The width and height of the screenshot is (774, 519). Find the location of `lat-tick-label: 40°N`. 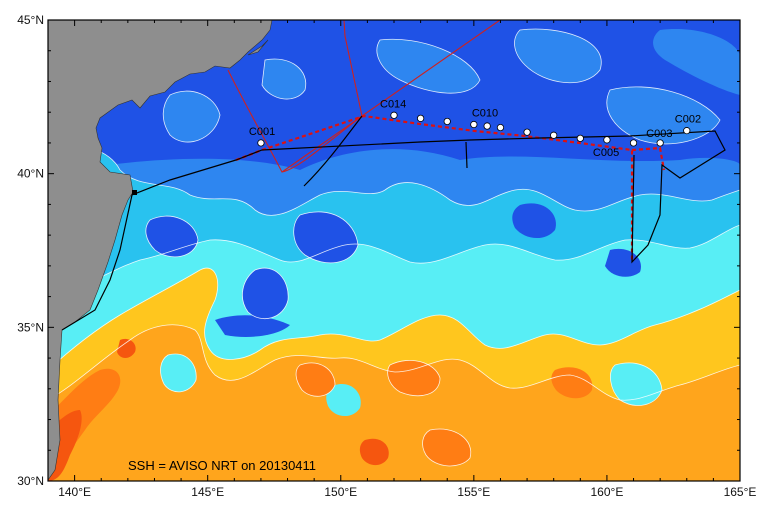

lat-tick-label: 40°N is located at coordinates (30, 174).